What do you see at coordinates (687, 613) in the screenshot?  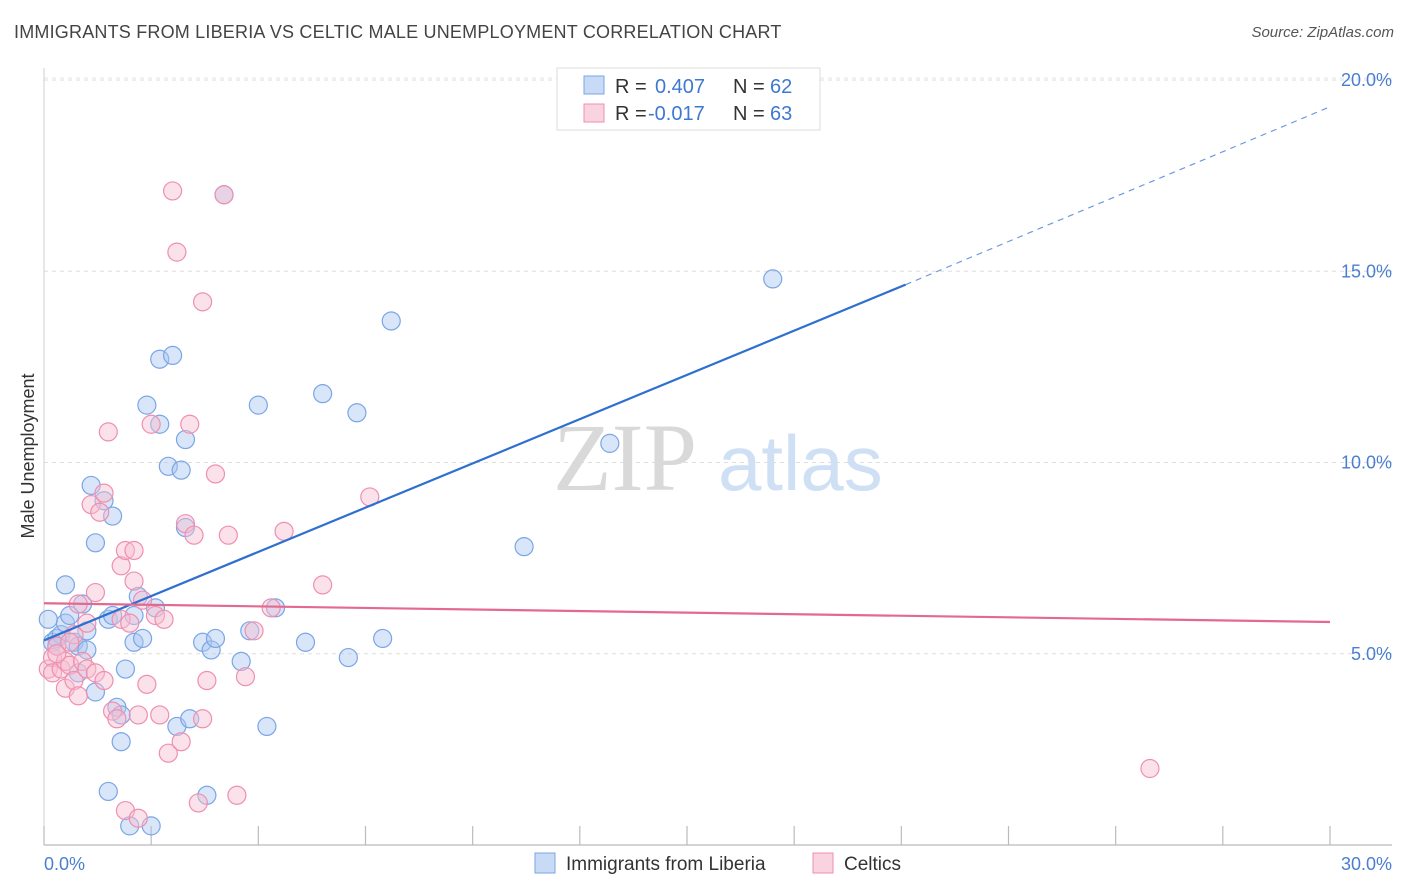 I see `trend-line-celtics` at bounding box center [687, 613].